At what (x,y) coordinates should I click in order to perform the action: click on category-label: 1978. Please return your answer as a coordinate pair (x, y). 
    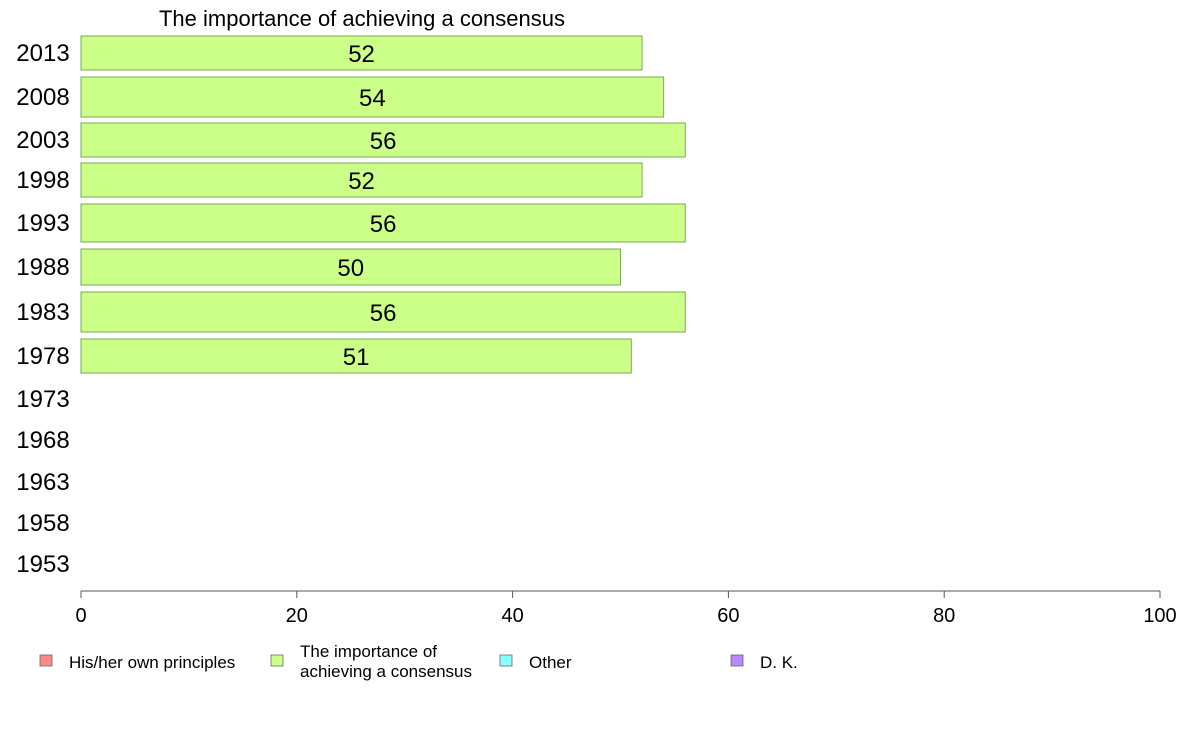
    Looking at the image, I should click on (42, 356).